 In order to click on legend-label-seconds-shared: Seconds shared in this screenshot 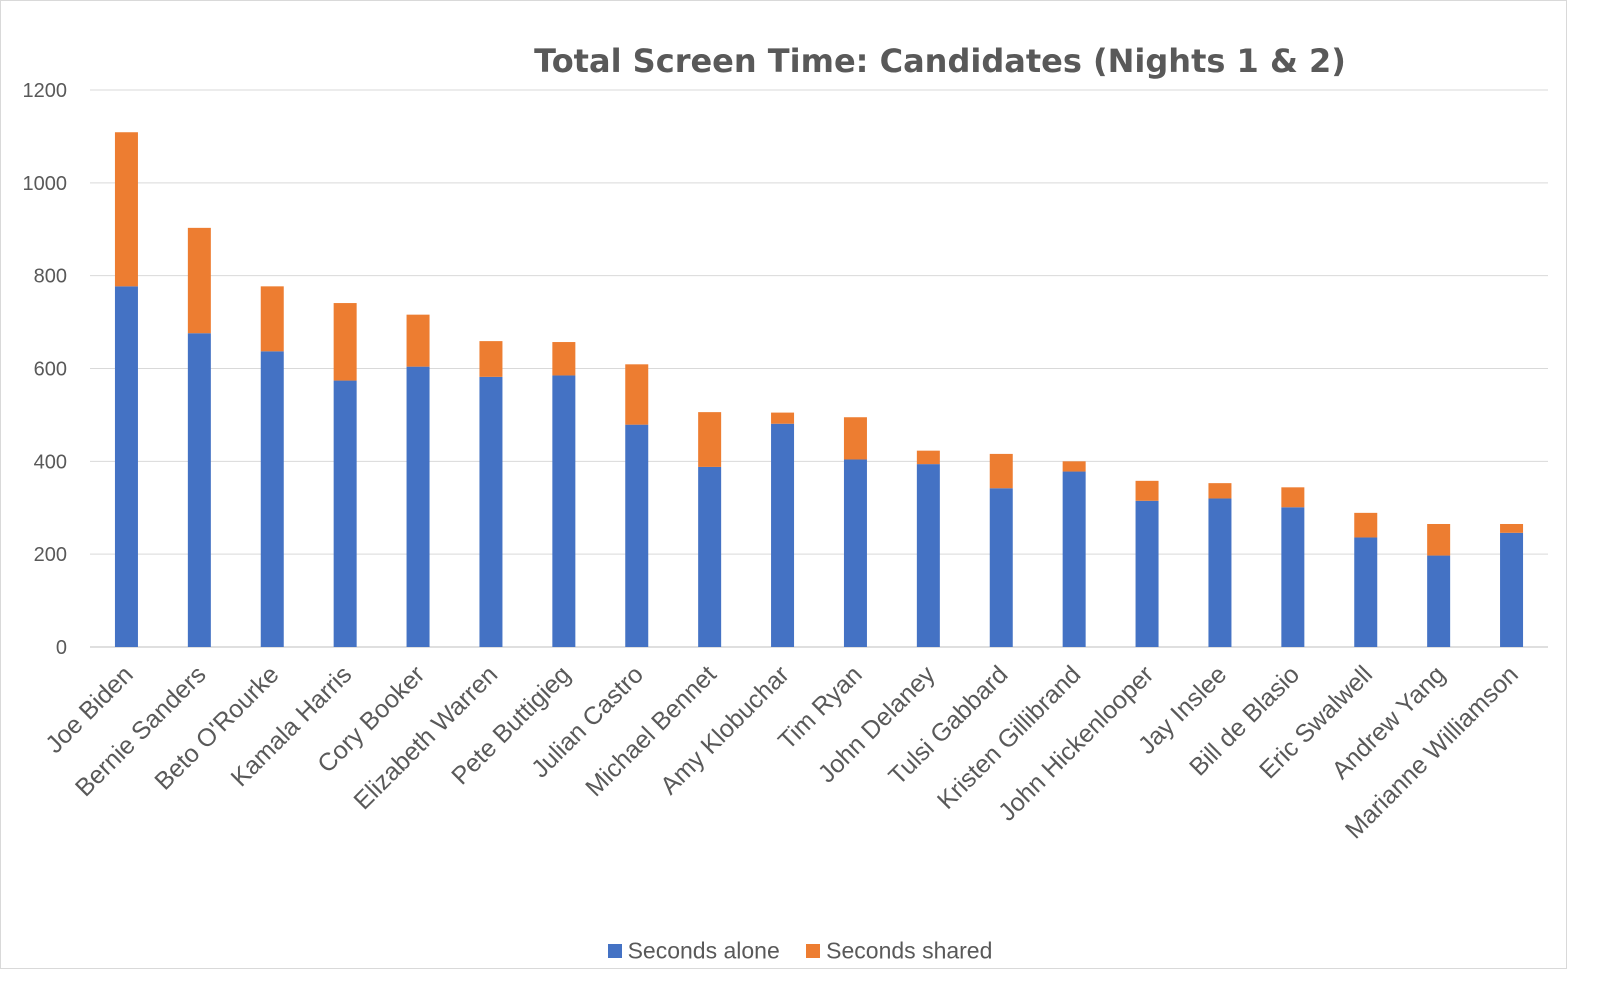, I will do `click(909, 950)`.